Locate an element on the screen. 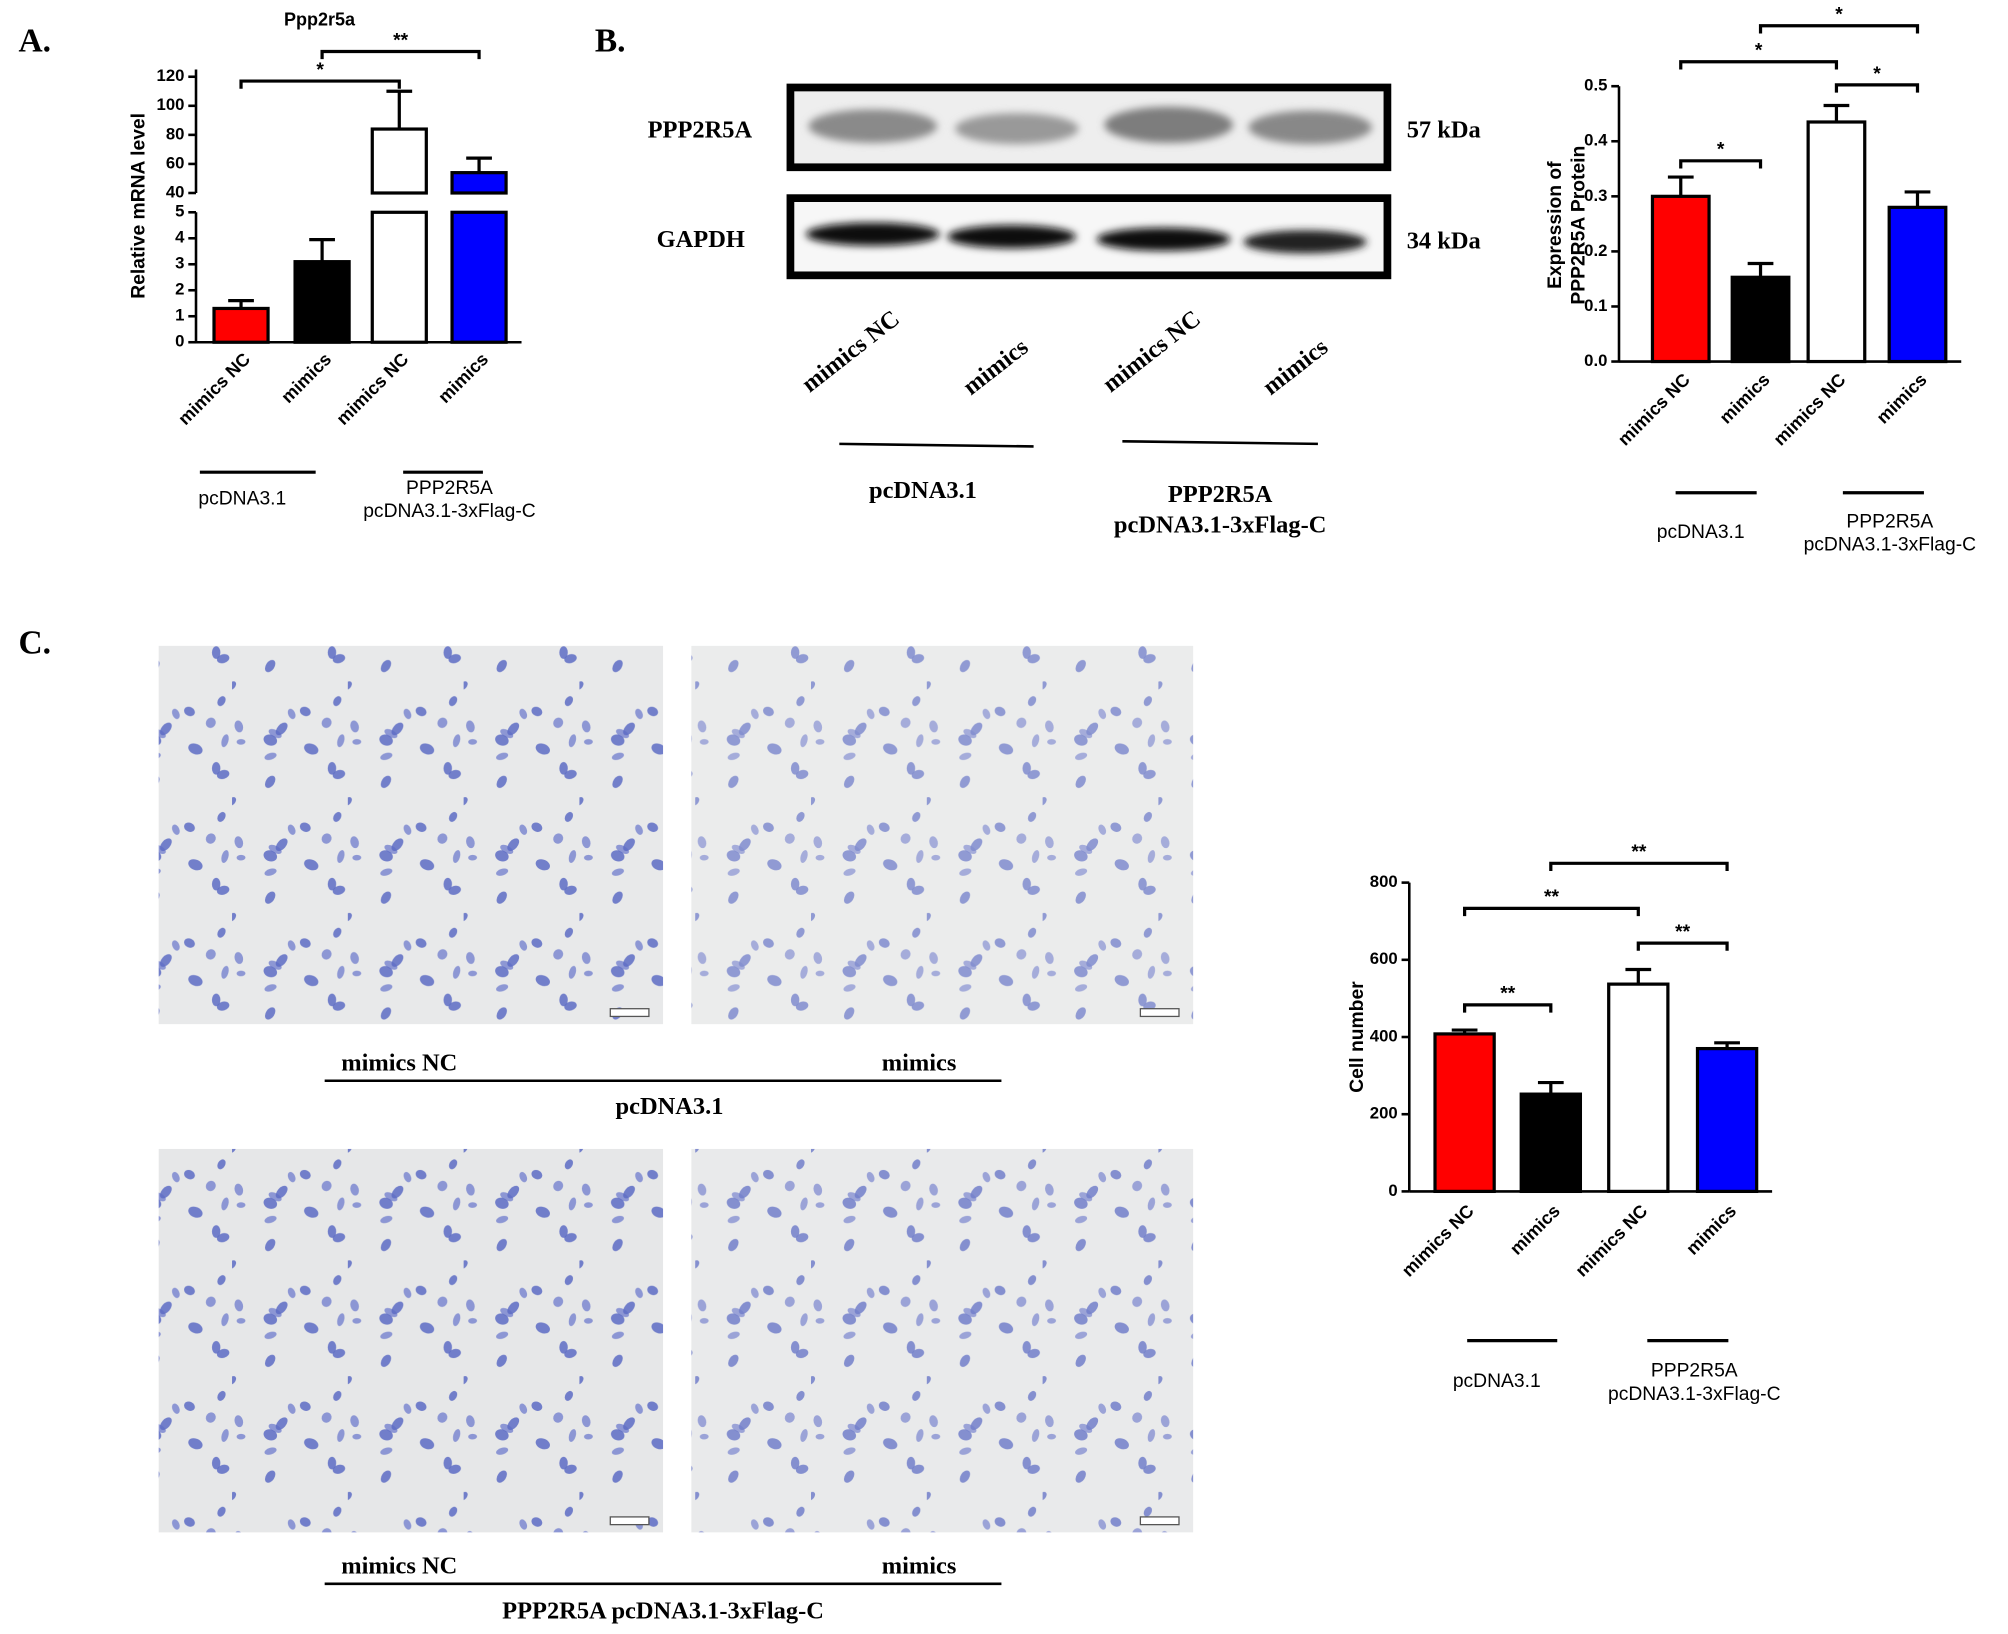 Image resolution: width=2008 pixels, height=1634 pixels. y-tick-label: 2 is located at coordinates (179, 289).